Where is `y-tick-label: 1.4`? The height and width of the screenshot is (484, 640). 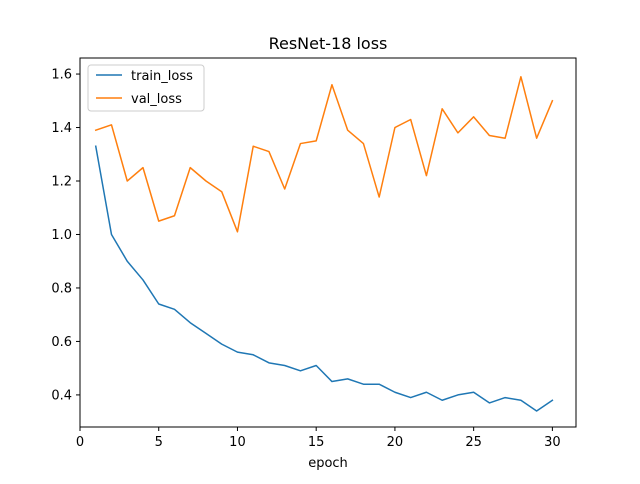 y-tick-label: 1.4 is located at coordinates (61, 128).